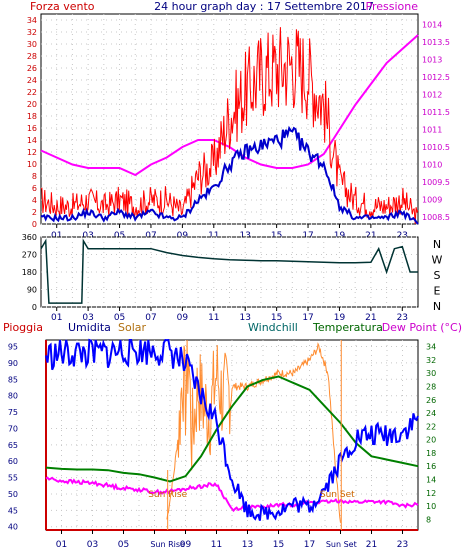 The width and height of the screenshot is (466, 555). Describe the element at coordinates (432, 95) in the screenshot. I see `pressure-tick-label: 1012` at that location.